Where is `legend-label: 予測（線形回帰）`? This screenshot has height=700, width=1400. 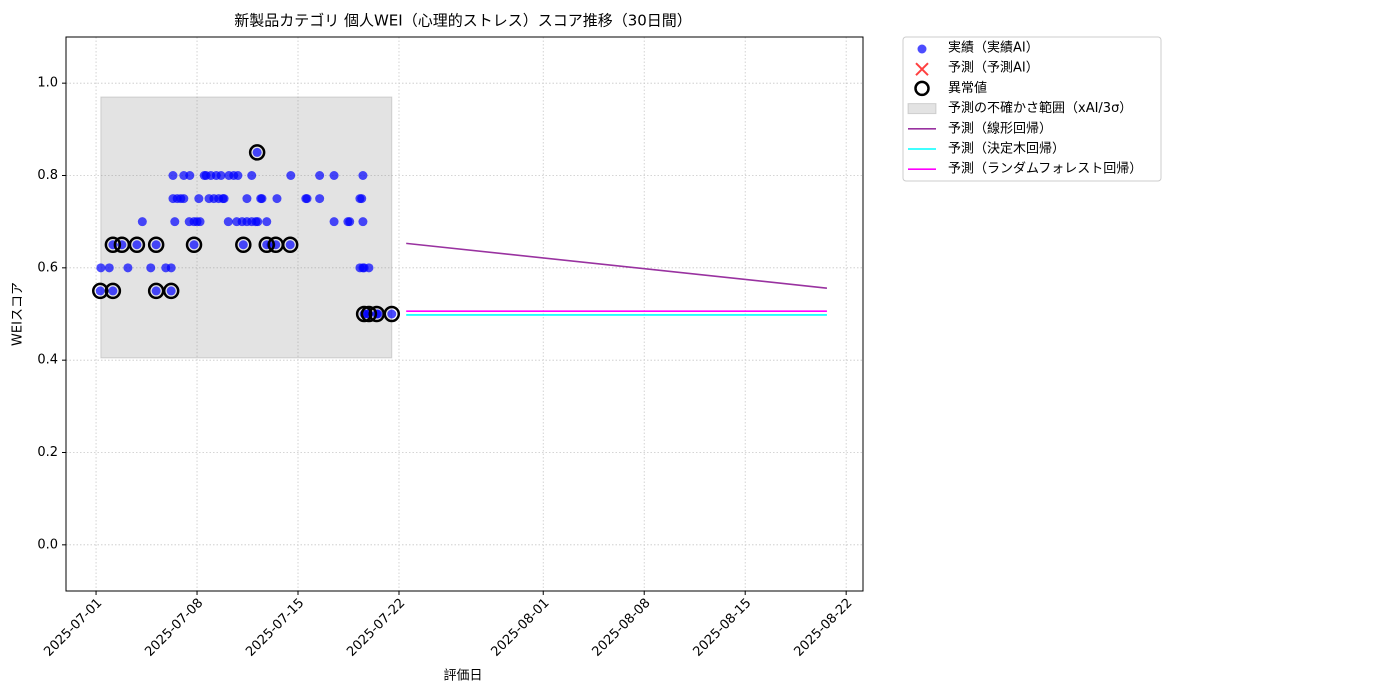 legend-label: 予測（線形回帰） is located at coordinates (1000, 128).